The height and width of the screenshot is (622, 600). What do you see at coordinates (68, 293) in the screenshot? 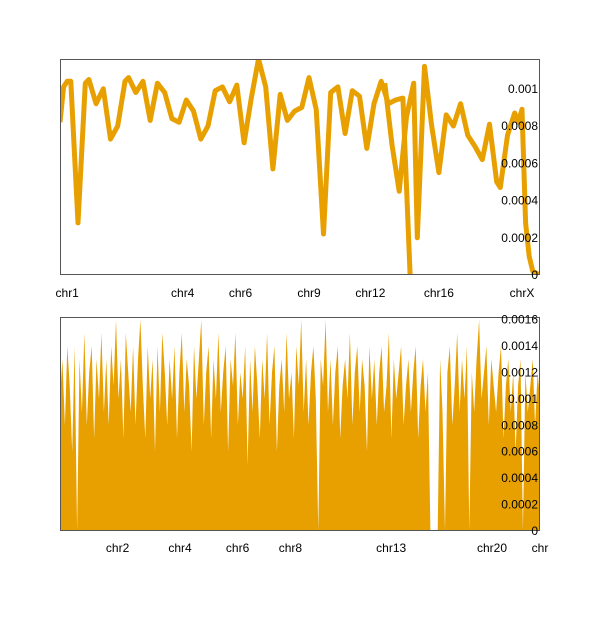
I see `x-tick-label: chr1` at bounding box center [68, 293].